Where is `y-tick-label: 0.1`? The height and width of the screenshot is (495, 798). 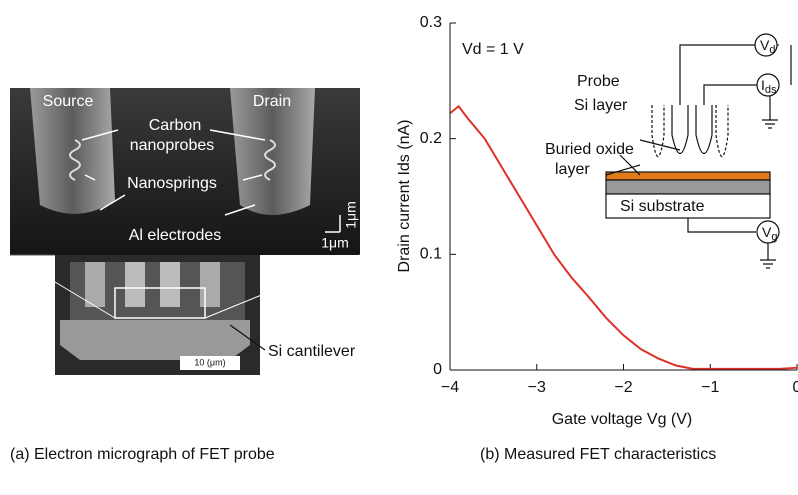
y-tick-label: 0.1 is located at coordinates (431, 254).